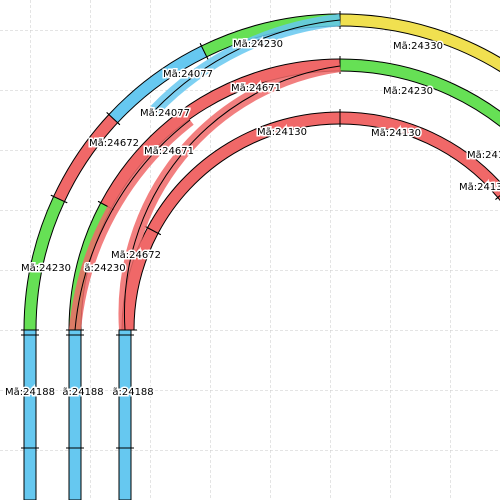 This screenshot has height=500, width=500. What do you see at coordinates (104, 268) in the screenshot?
I see `track-label: ã:24230` at bounding box center [104, 268].